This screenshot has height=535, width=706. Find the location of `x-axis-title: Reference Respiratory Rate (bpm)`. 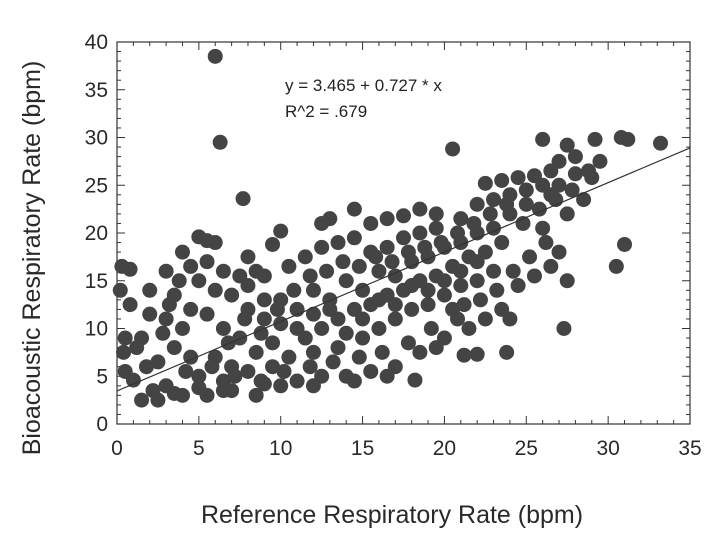

x-axis-title: Reference Respiratory Rate (bpm) is located at coordinates (392, 515).